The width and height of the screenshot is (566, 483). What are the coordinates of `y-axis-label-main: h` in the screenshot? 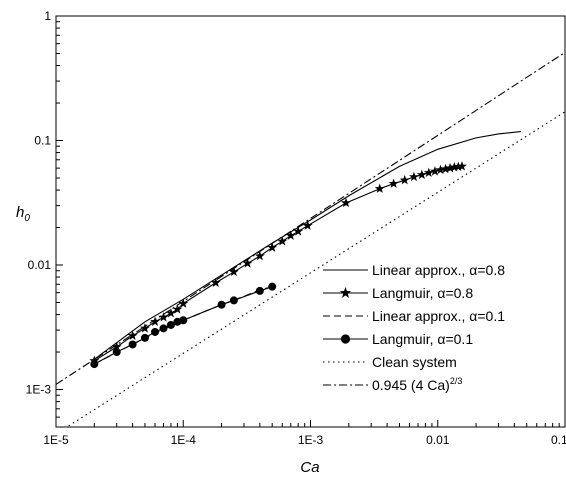 It's located at (20, 212).